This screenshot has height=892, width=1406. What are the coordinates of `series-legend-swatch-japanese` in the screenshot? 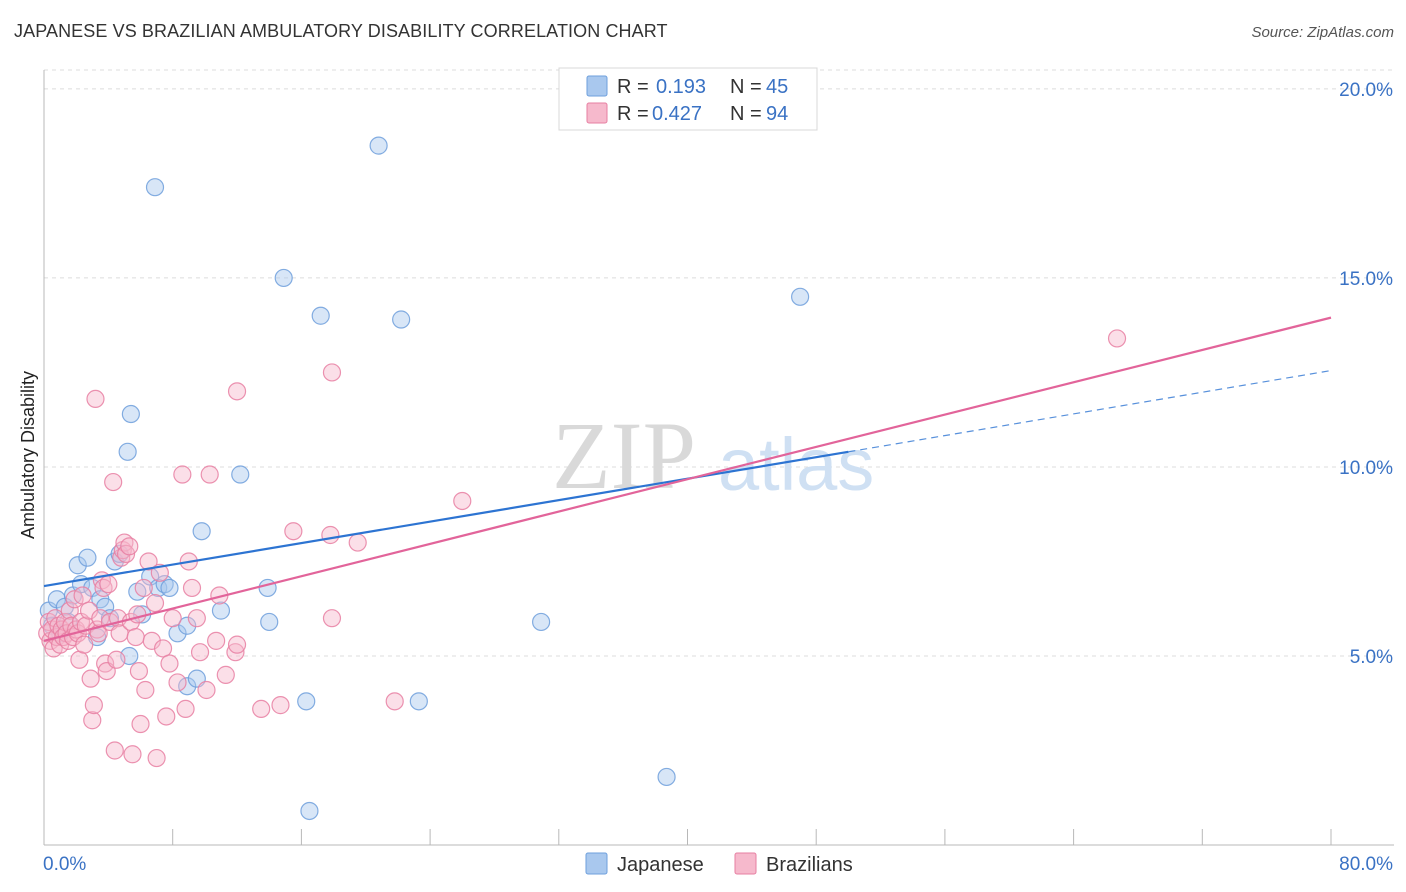 It's located at (596, 863).